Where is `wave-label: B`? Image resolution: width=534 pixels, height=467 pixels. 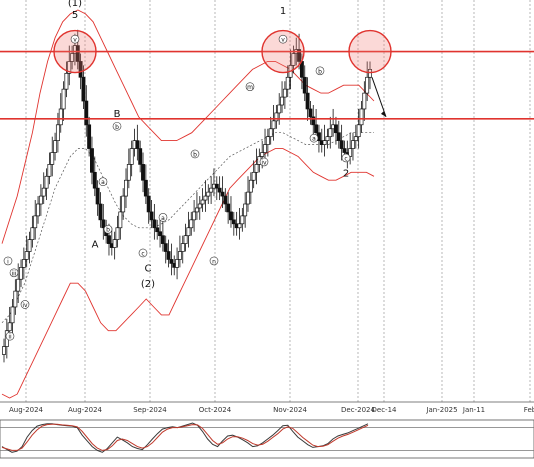 wave-label: B is located at coordinates (117, 114).